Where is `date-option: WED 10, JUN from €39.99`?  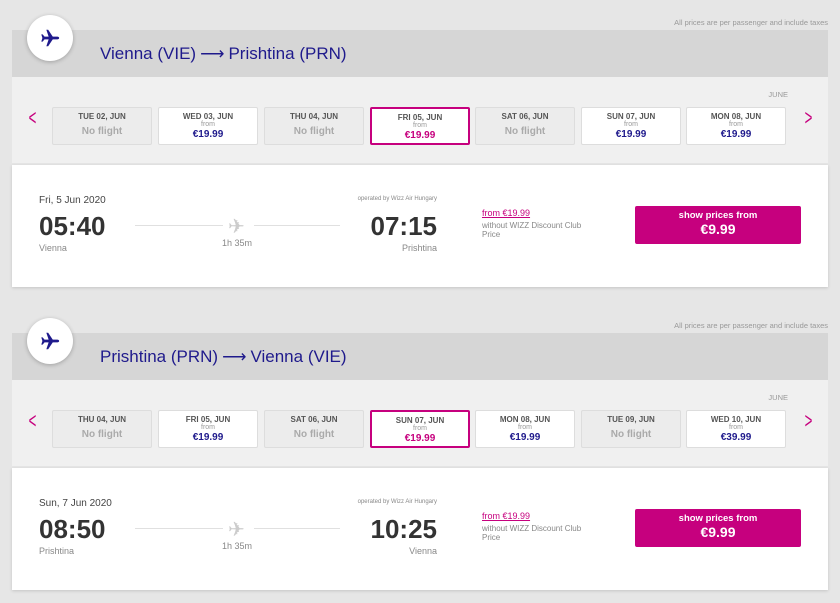 date-option: WED 10, JUN from €39.99 is located at coordinates (736, 429).